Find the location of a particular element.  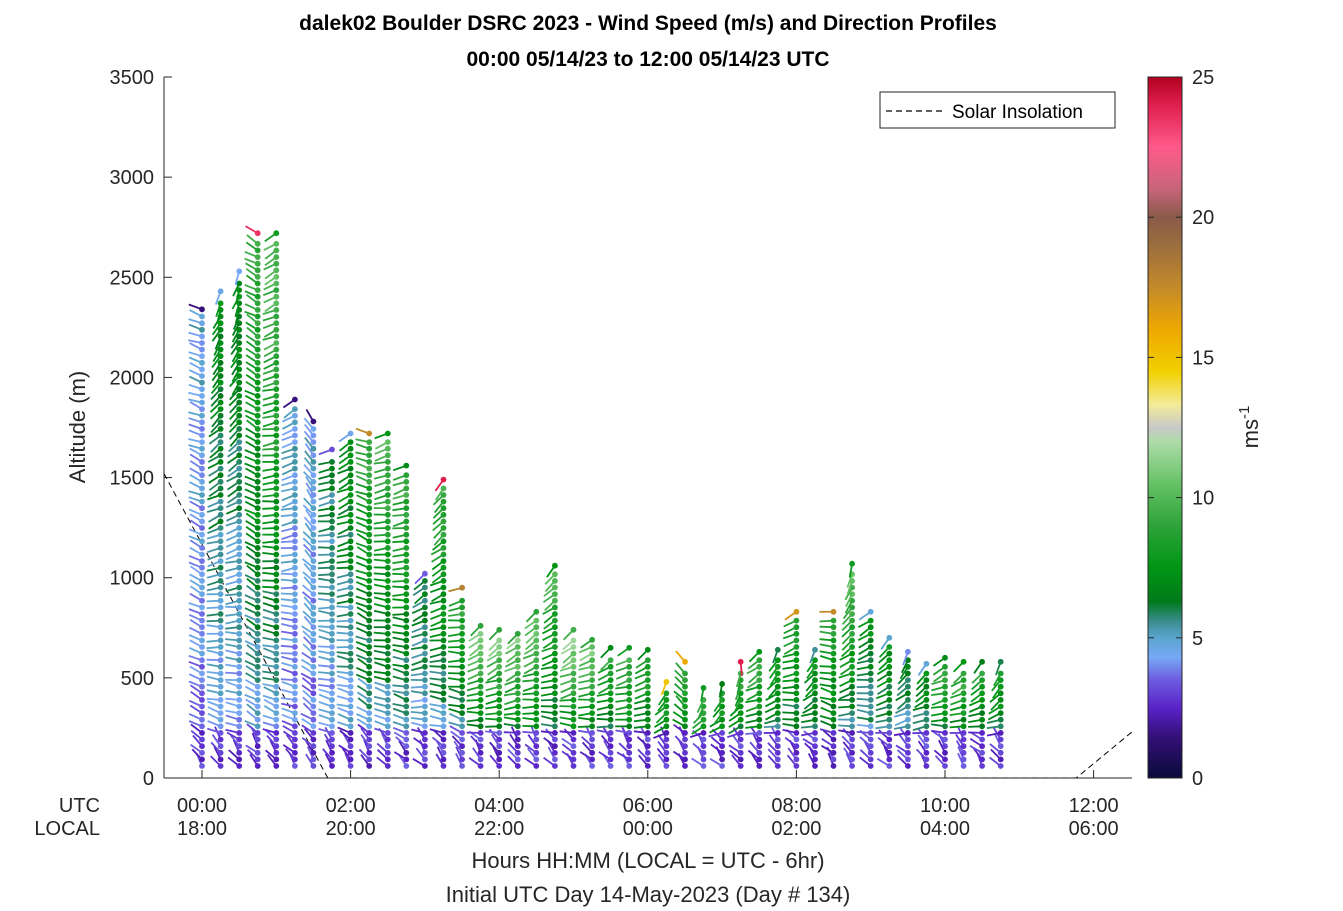

x-axis-label-day: Initial UTC Day 14-May-2023 (Day # 134) is located at coordinates (648, 894).